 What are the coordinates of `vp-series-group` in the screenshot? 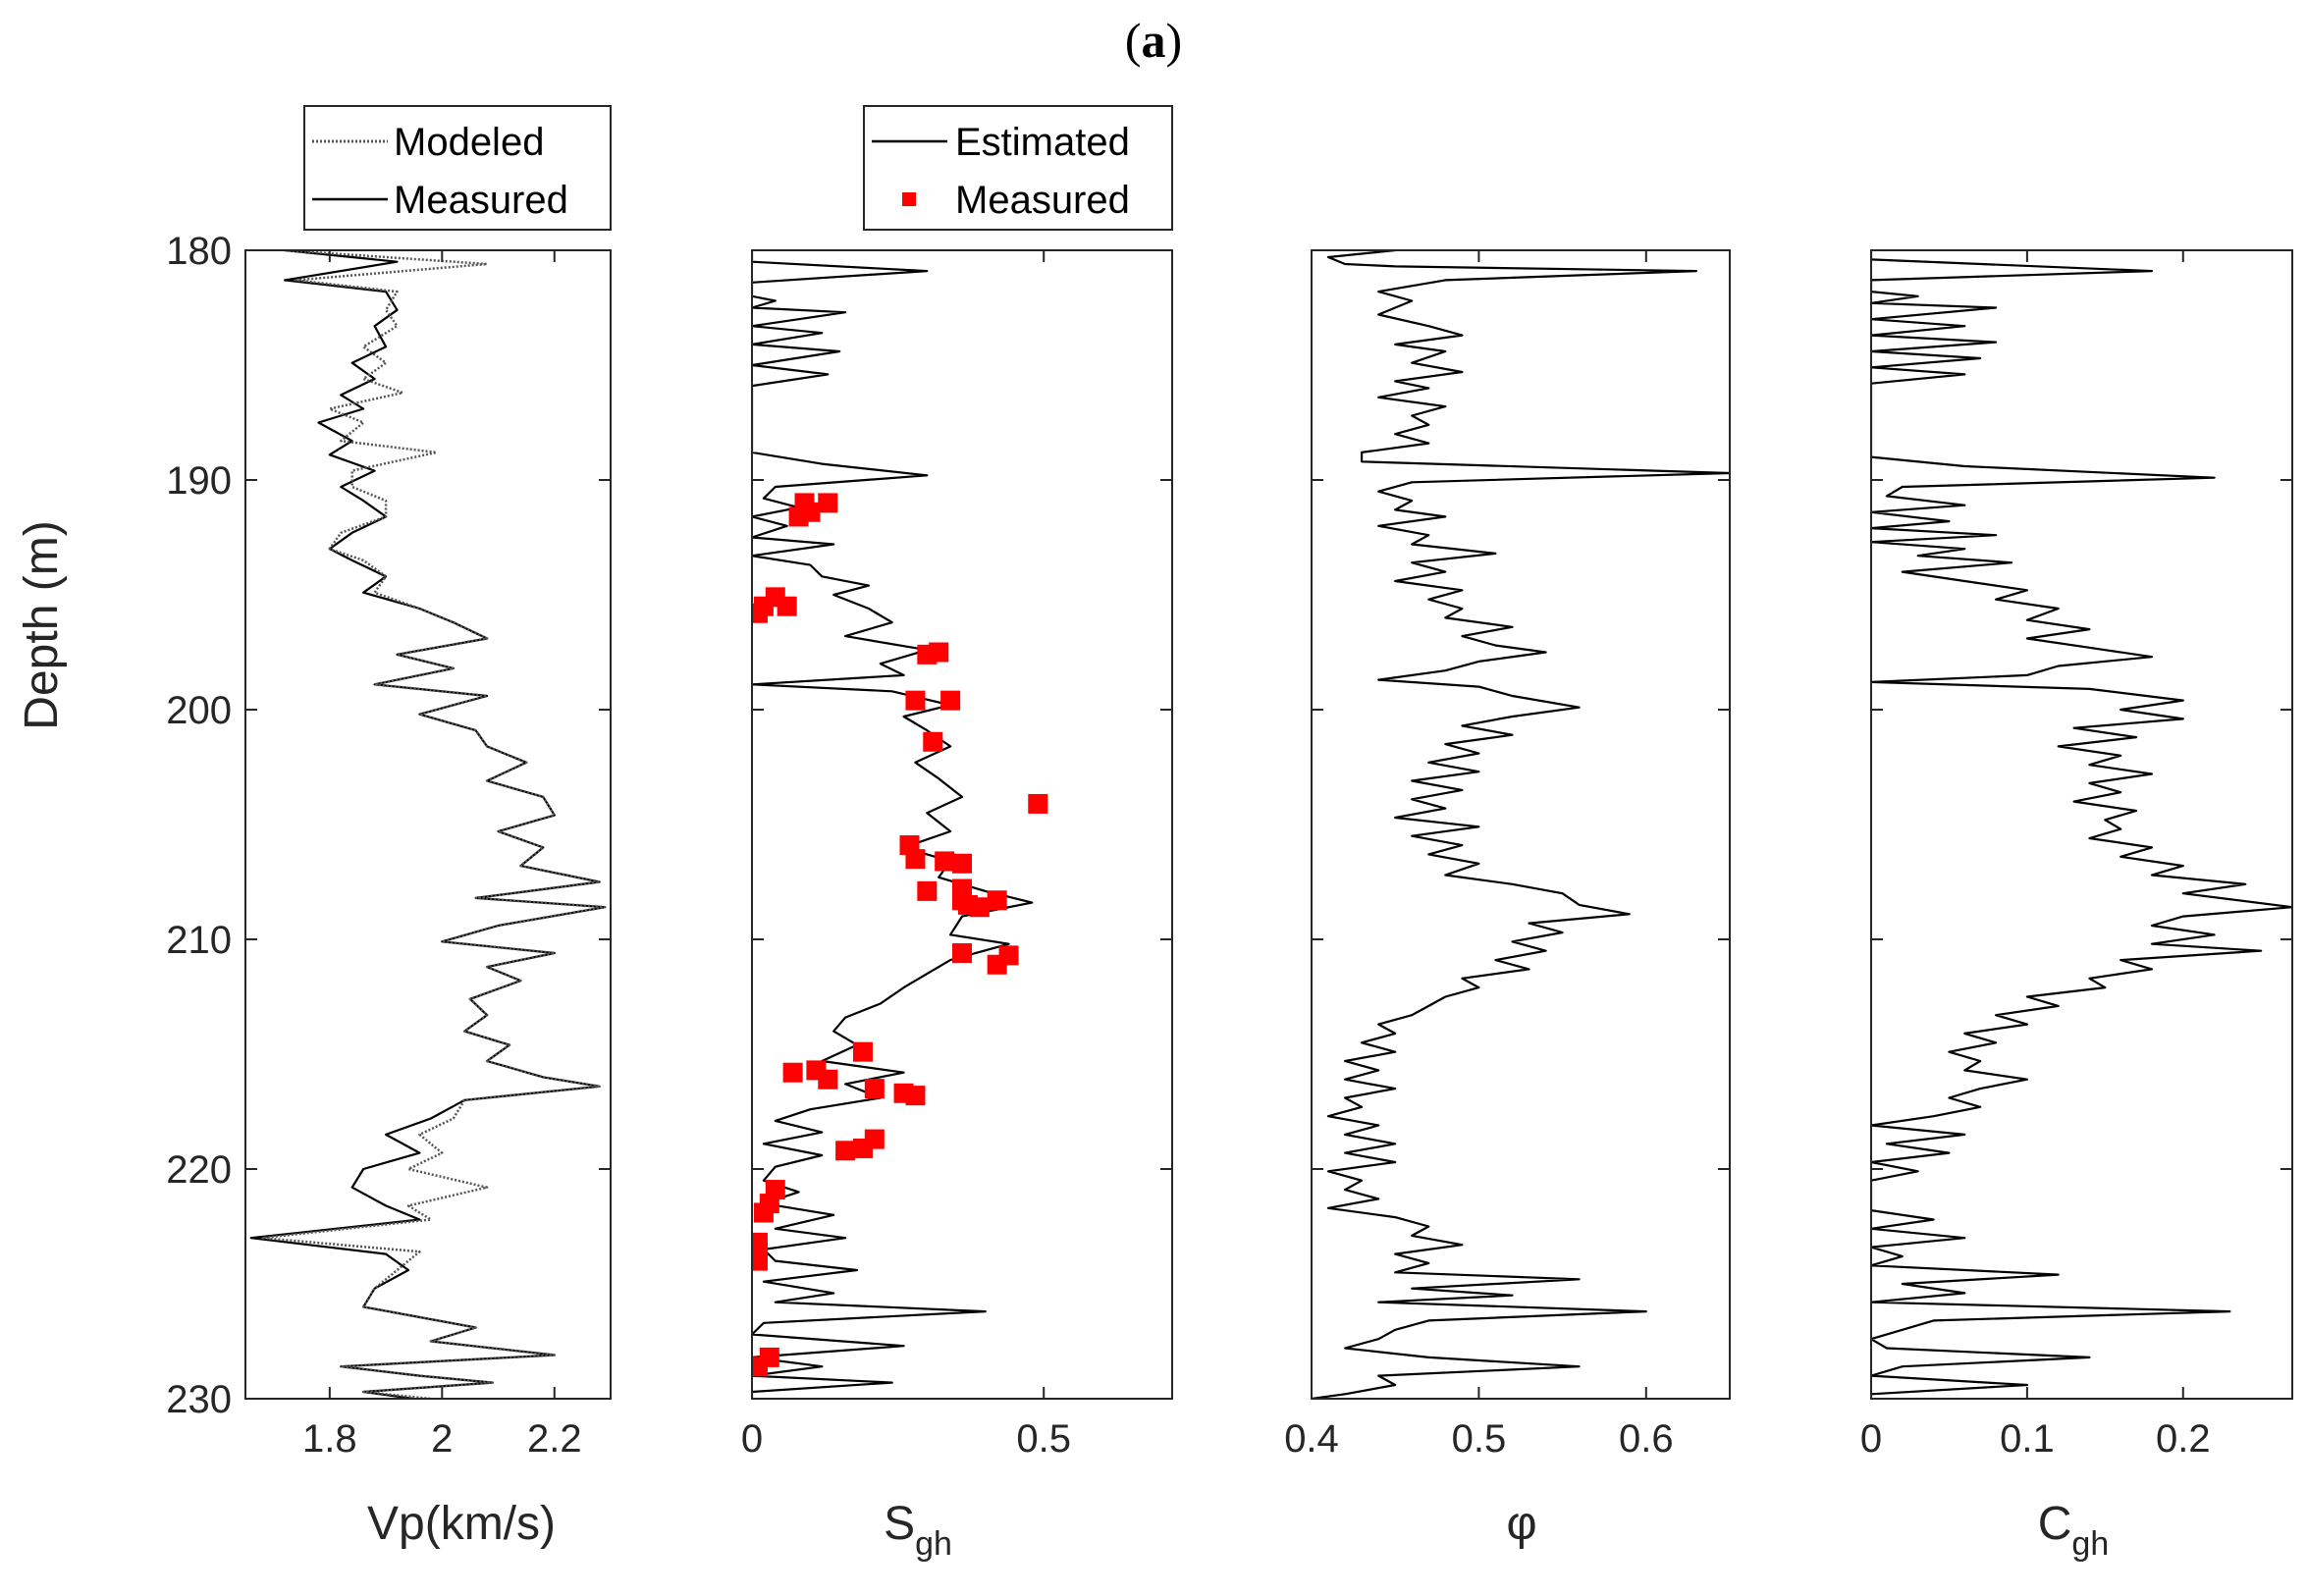 It's located at (428, 824).